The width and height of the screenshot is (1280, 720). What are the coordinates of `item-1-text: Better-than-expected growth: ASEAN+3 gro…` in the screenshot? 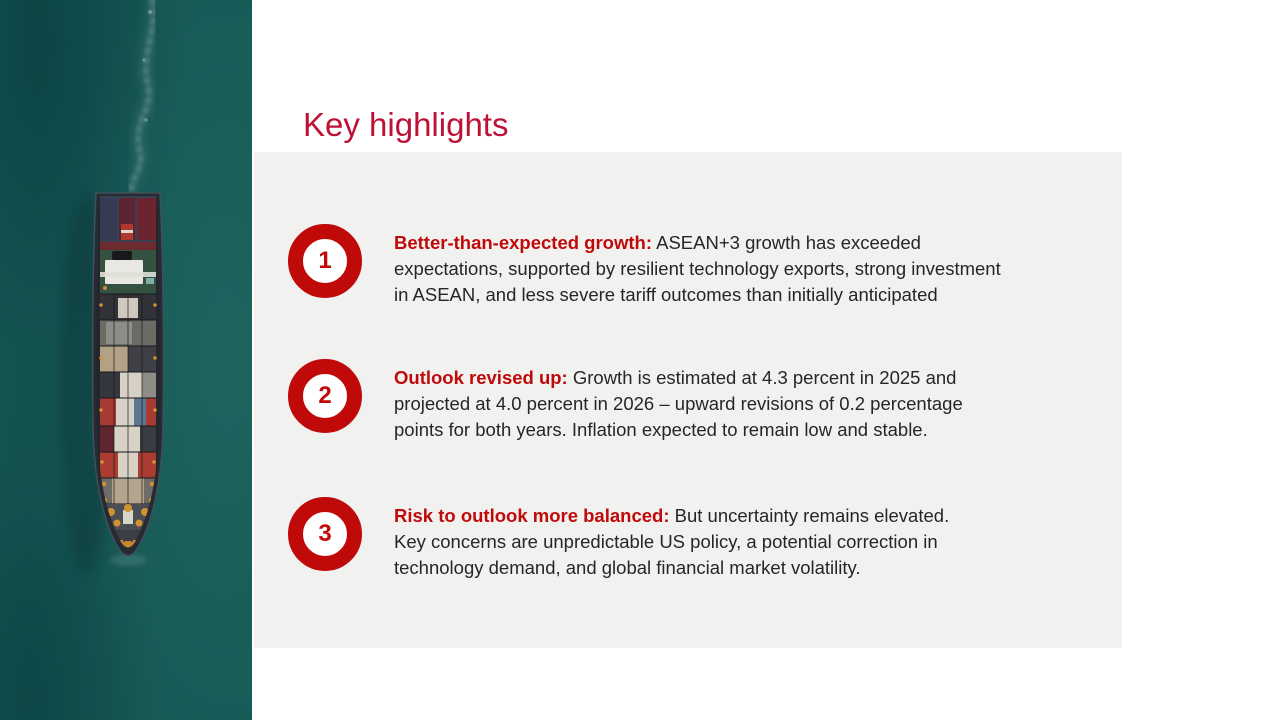 It's located at (755, 268).